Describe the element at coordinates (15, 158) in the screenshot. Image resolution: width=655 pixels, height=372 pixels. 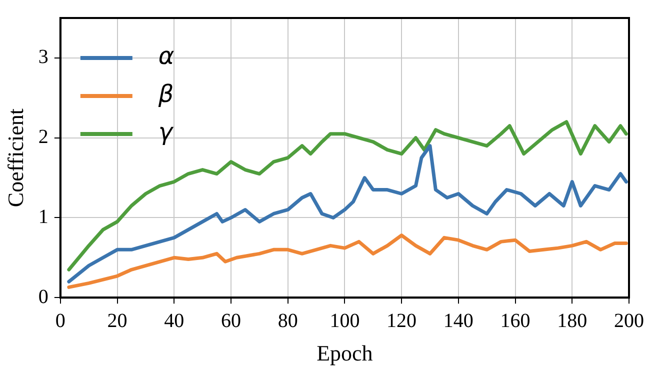
I see `y-axis-title: Coefficient` at that location.